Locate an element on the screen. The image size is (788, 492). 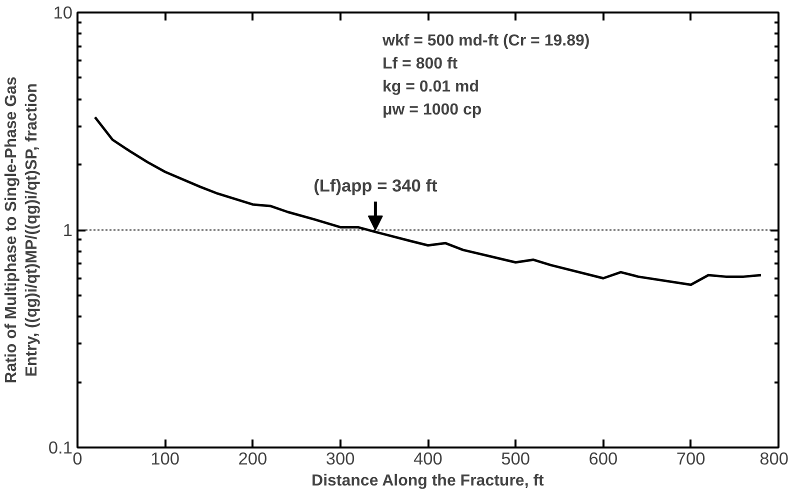
x-tick-label: 500 is located at coordinates (515, 458).